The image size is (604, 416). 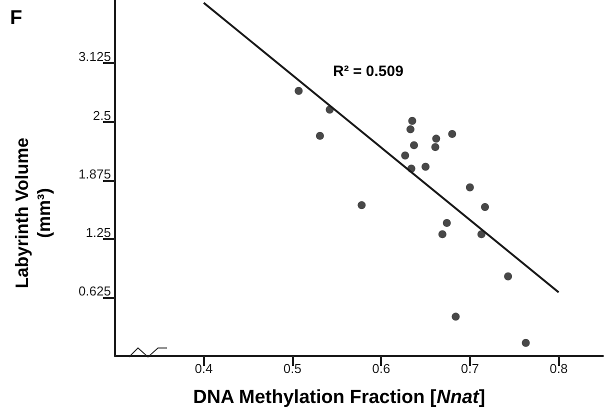 I want to click on y-tick-label: 2.5, so click(x=101, y=115).